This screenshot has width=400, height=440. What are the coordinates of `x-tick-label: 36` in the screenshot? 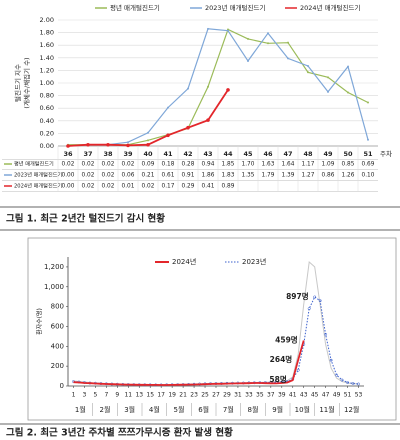 It's located at (68, 154).